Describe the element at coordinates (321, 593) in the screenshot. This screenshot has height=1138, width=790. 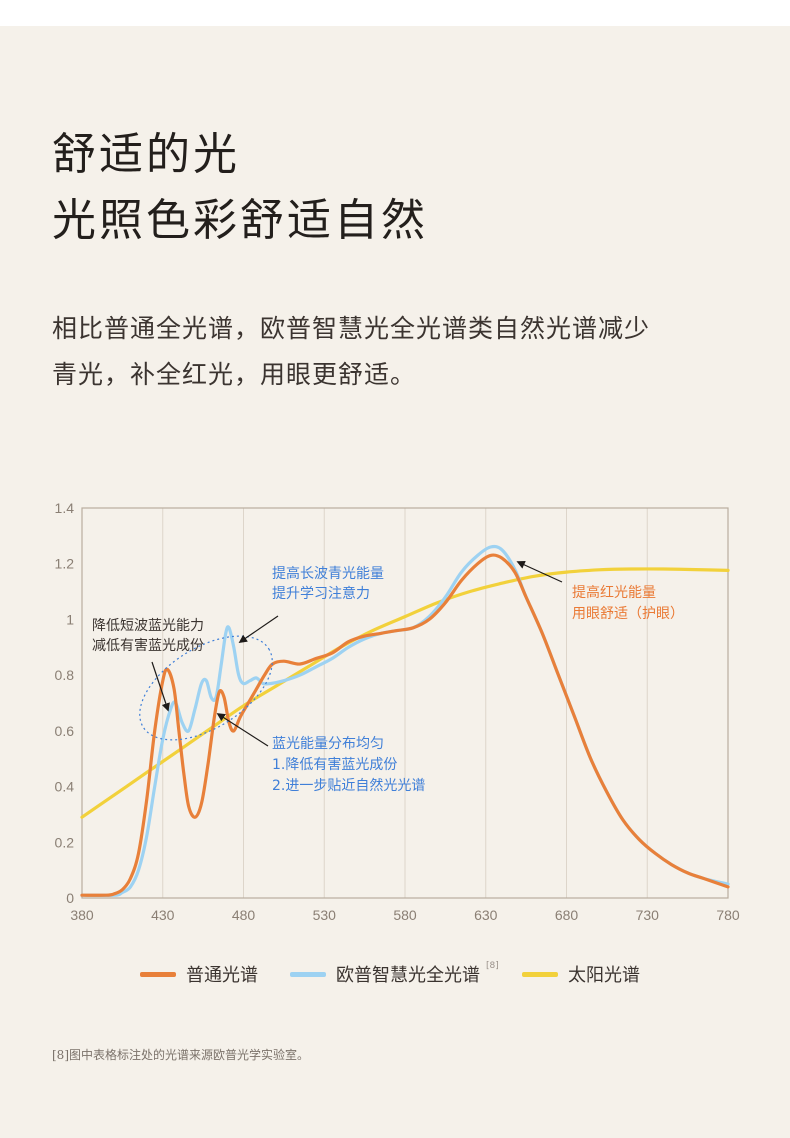
I see `annotation-text: 提升学习注意力` at that location.